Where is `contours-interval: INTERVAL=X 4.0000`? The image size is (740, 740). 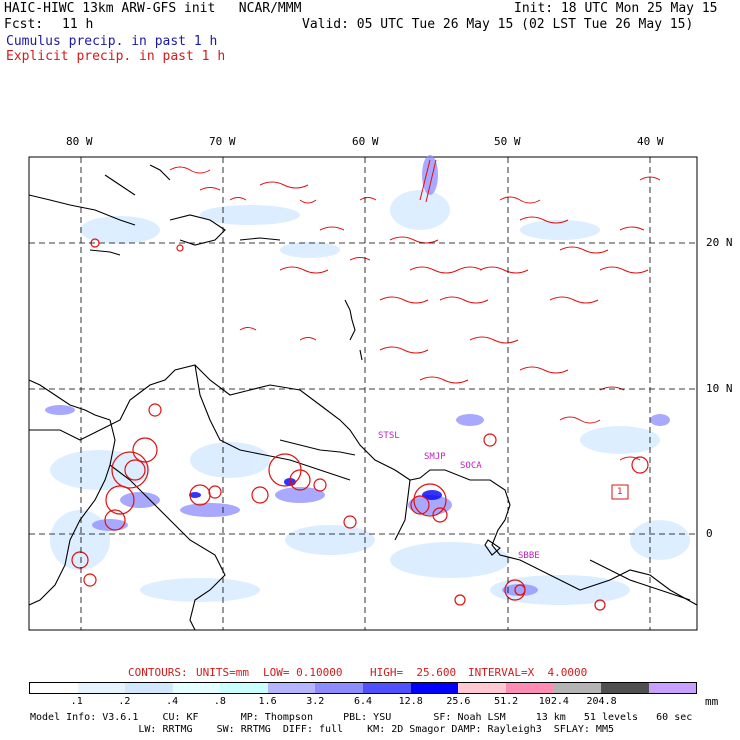
contours-interval: INTERVAL=X 4.0000 is located at coordinates (528, 672).